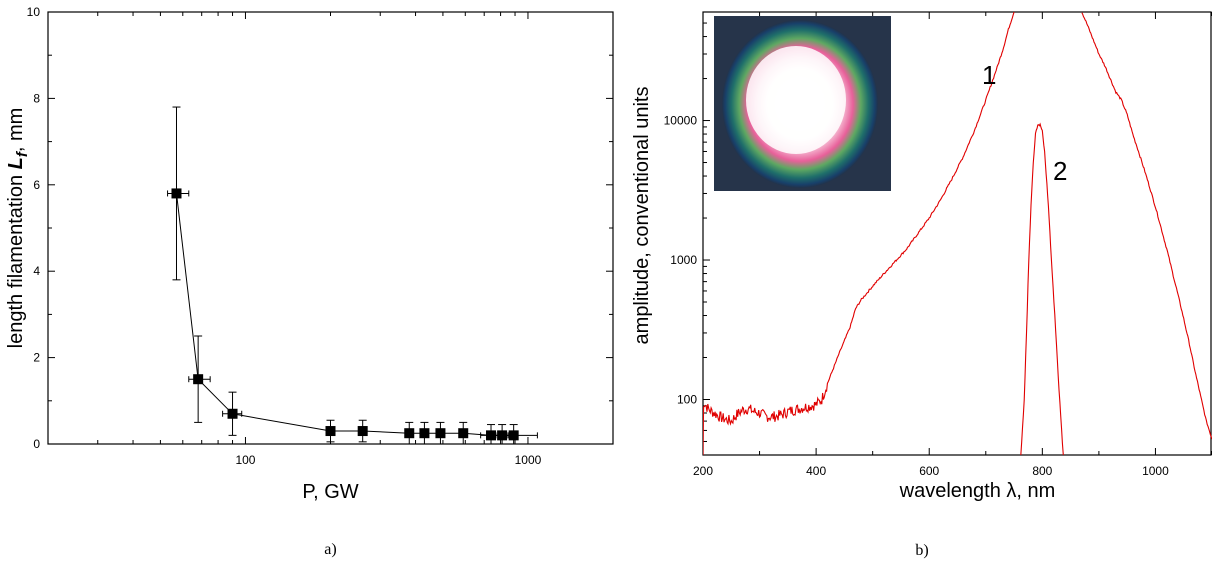 This screenshot has height=563, width=1212. I want to click on chart-a-y-tick-label: 8, so click(36, 98).